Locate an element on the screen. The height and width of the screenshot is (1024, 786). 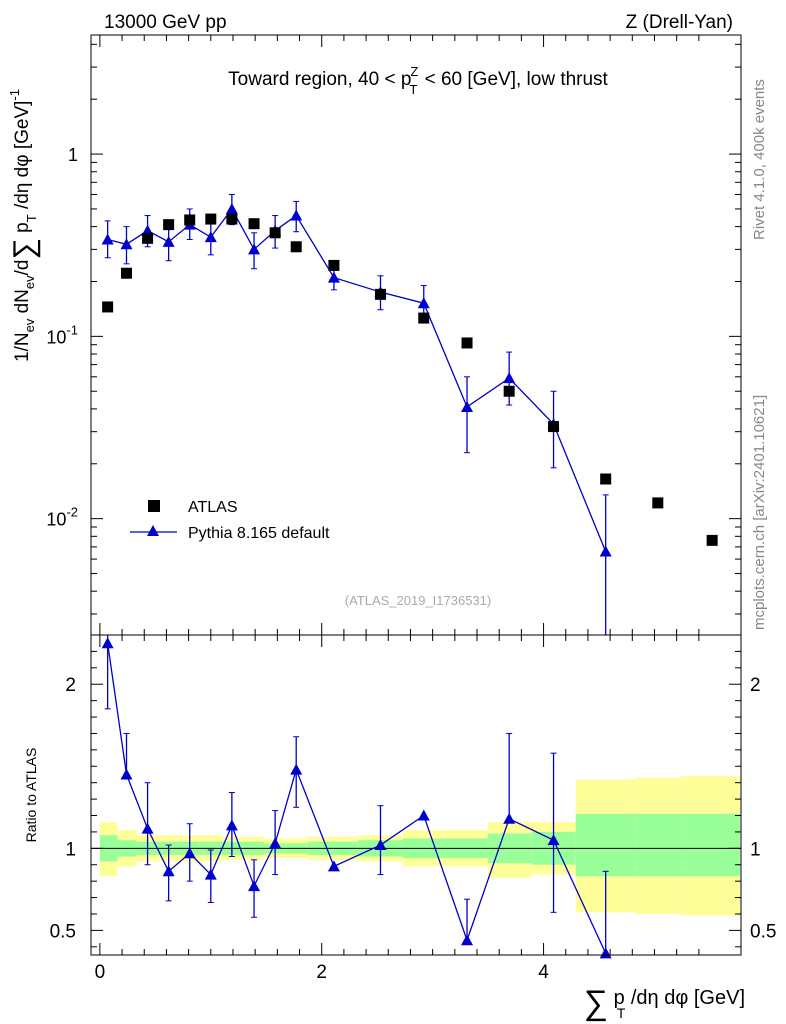
main-ytick-label: 10⁻² is located at coordinates (62, 517).